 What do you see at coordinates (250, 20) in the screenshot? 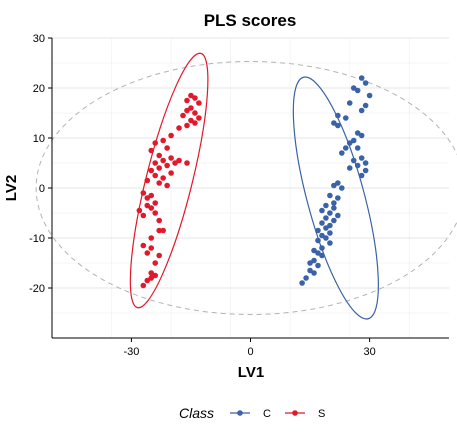
I see `chart-title: PLS scores` at bounding box center [250, 20].